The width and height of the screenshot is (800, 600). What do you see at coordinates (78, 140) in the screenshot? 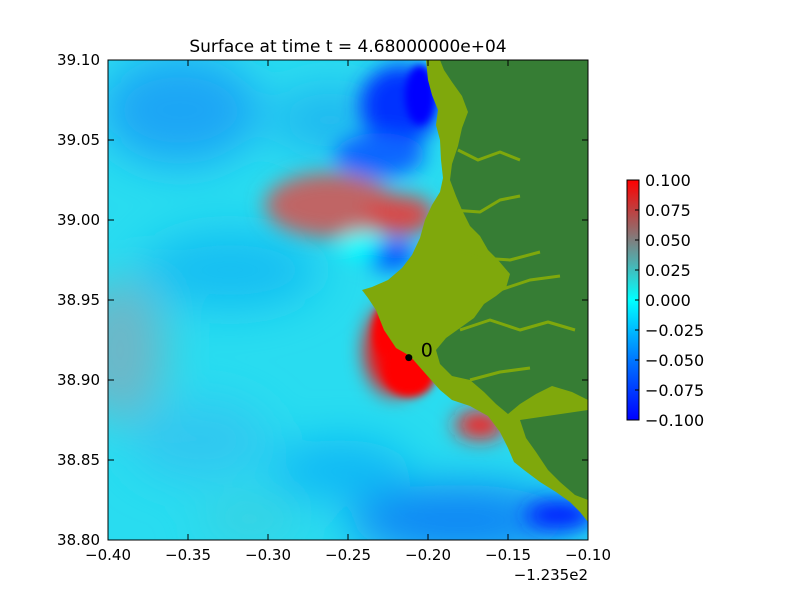
I see `y-tick-label: 39.05` at bounding box center [78, 140].